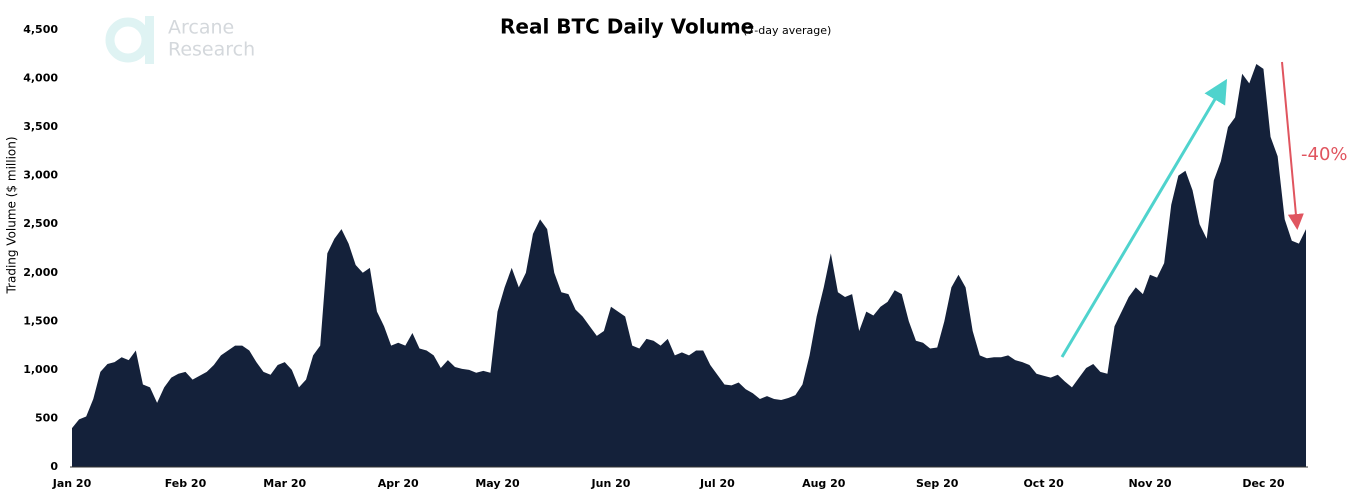 Image resolution: width=1356 pixels, height=494 pixels. Describe the element at coordinates (398, 483) in the screenshot. I see `x-tick-label: Apr 20` at that location.